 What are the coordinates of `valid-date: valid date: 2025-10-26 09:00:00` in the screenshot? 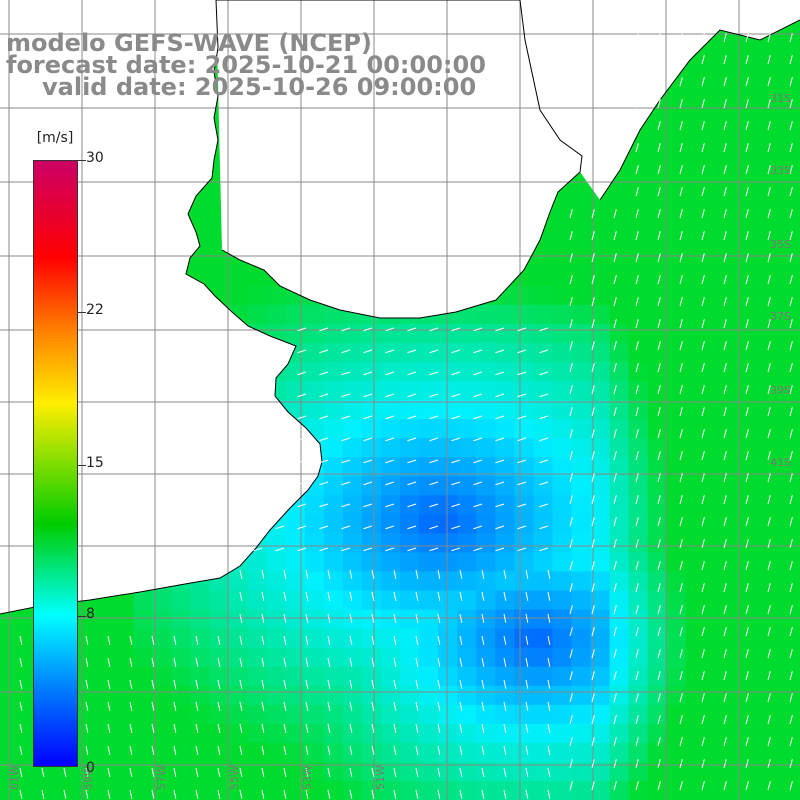 It's located at (259, 87).